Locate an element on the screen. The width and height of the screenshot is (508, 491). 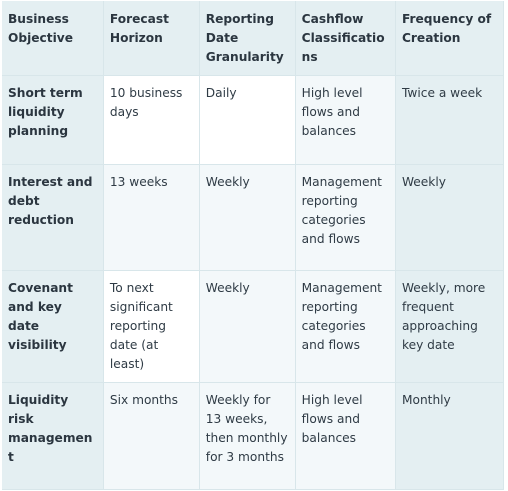
row-objective: Liquidity risk management is located at coordinates (53, 436).